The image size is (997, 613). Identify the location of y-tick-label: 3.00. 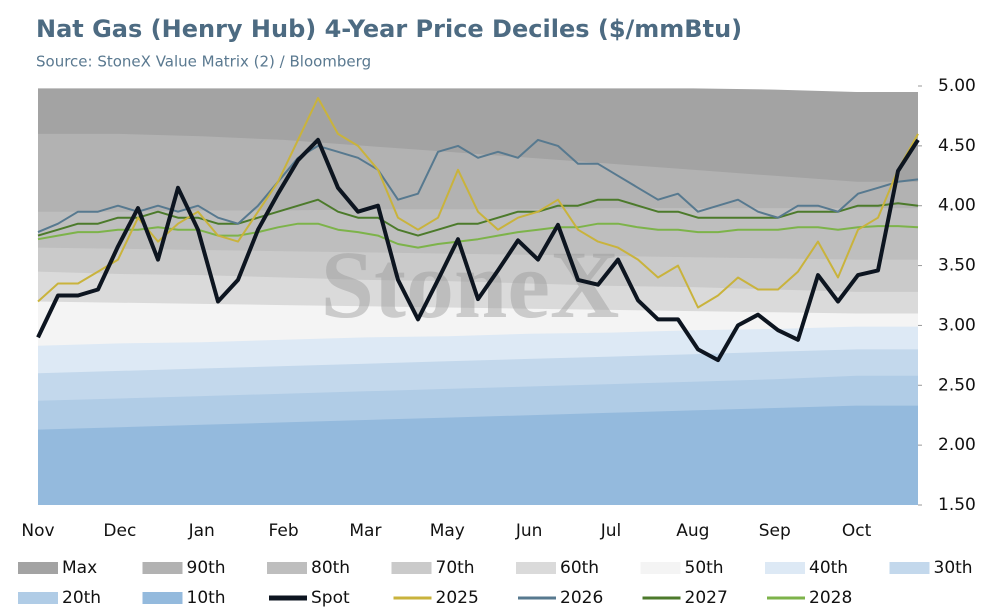
(957, 325).